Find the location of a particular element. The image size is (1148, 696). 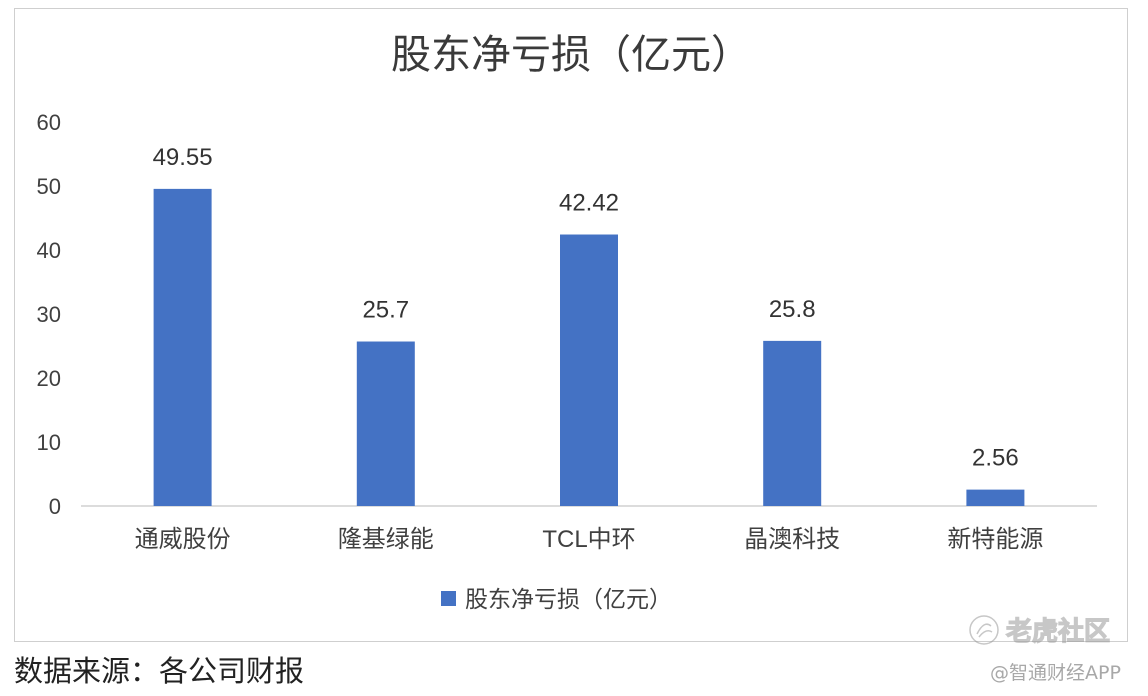

data-label: 42.42 is located at coordinates (589, 203).